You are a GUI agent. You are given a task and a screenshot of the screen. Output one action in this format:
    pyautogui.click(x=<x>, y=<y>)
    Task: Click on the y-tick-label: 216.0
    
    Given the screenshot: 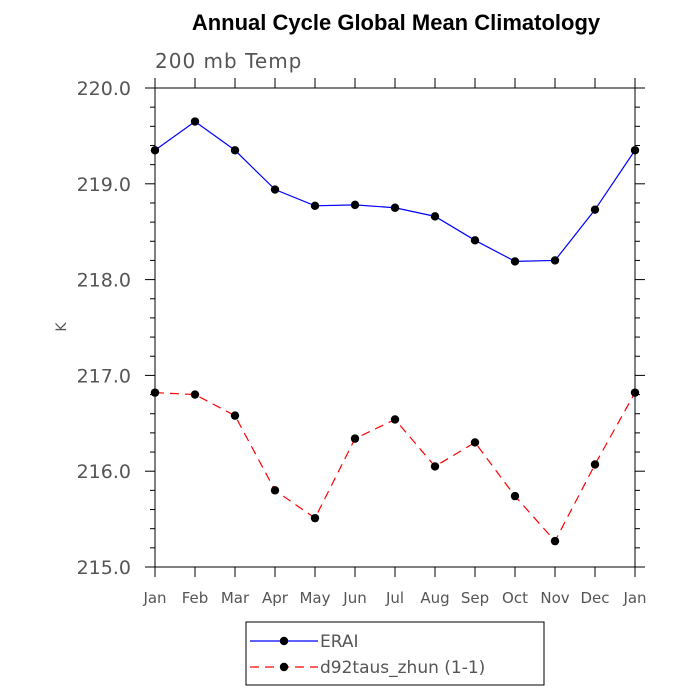 What is the action you would take?
    pyautogui.click(x=104, y=472)
    